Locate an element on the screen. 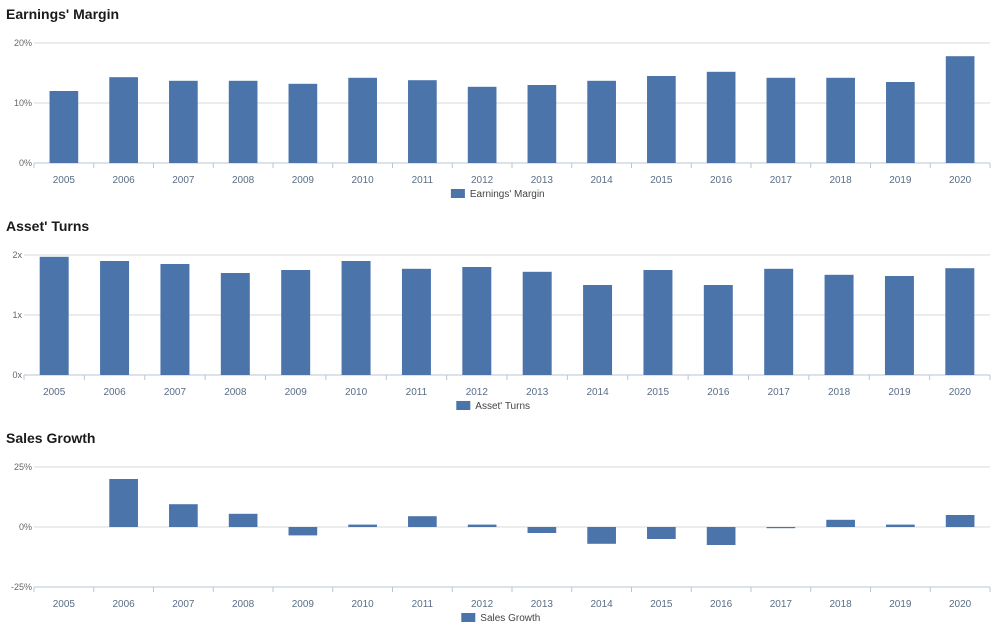  legend-label: Asset' Turns is located at coordinates (502, 406).